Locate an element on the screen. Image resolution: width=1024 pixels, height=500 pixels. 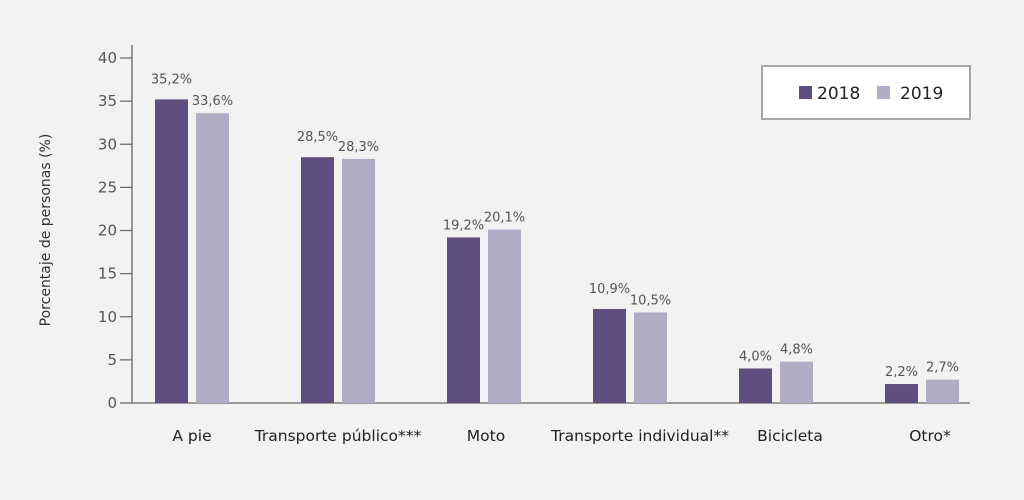
y-tick-label: 20 is located at coordinates (107, 231).